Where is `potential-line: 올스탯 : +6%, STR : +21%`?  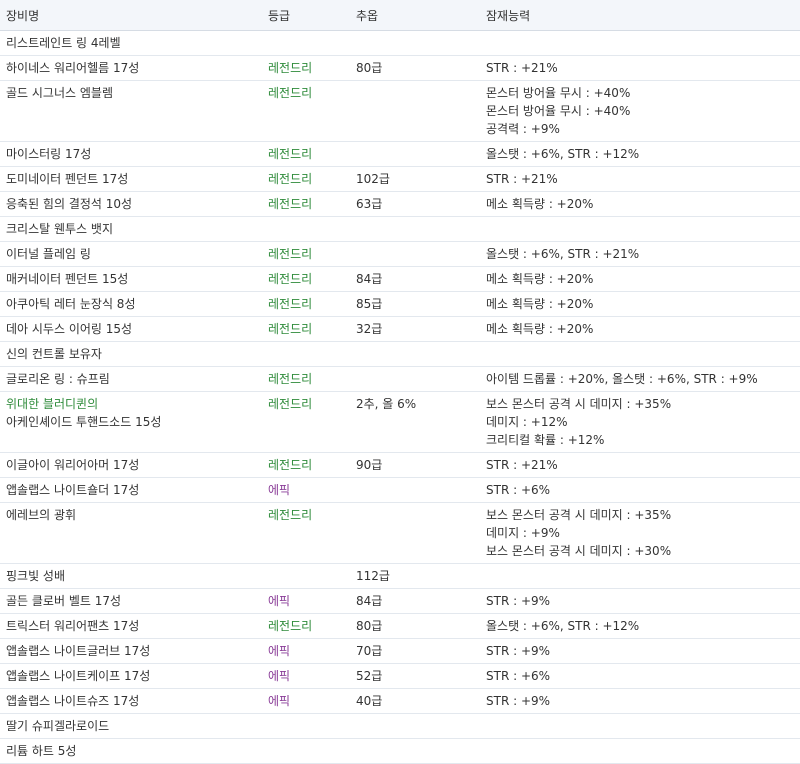
potential-line: 올스탯 : +6%, STR : +21% is located at coordinates (563, 254).